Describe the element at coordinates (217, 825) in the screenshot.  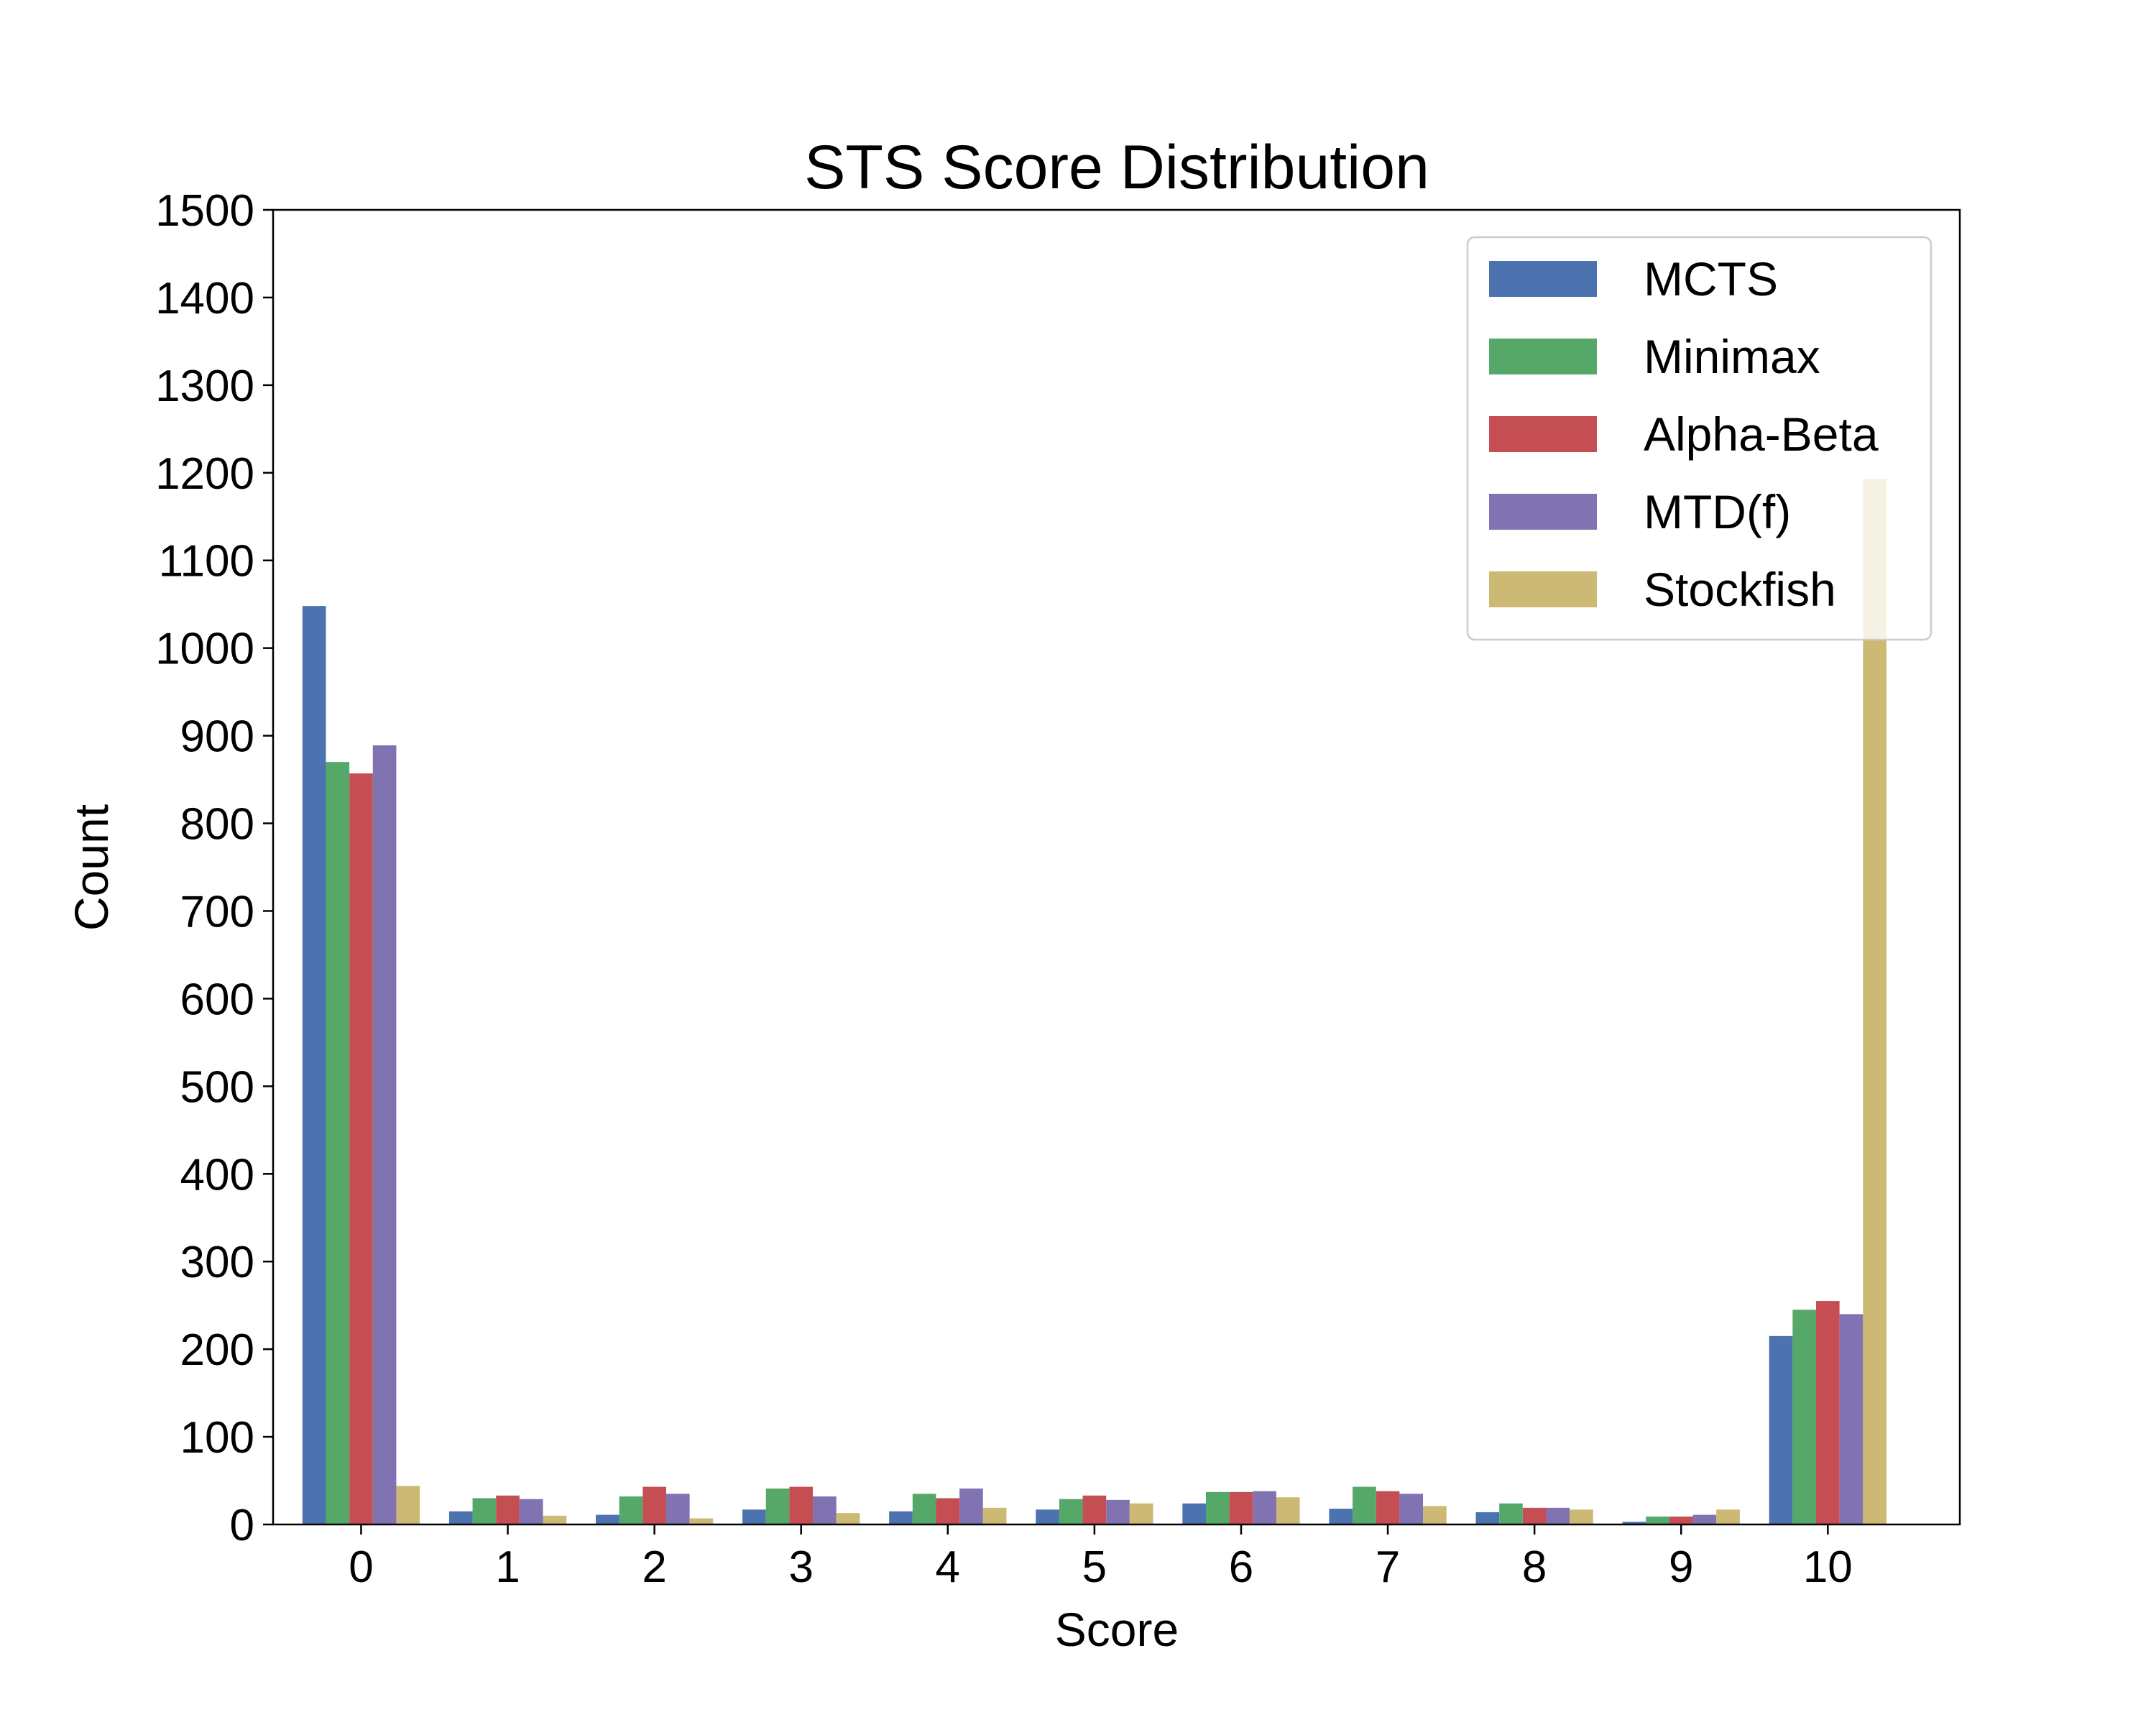
I see `y-tick-label: 800` at that location.